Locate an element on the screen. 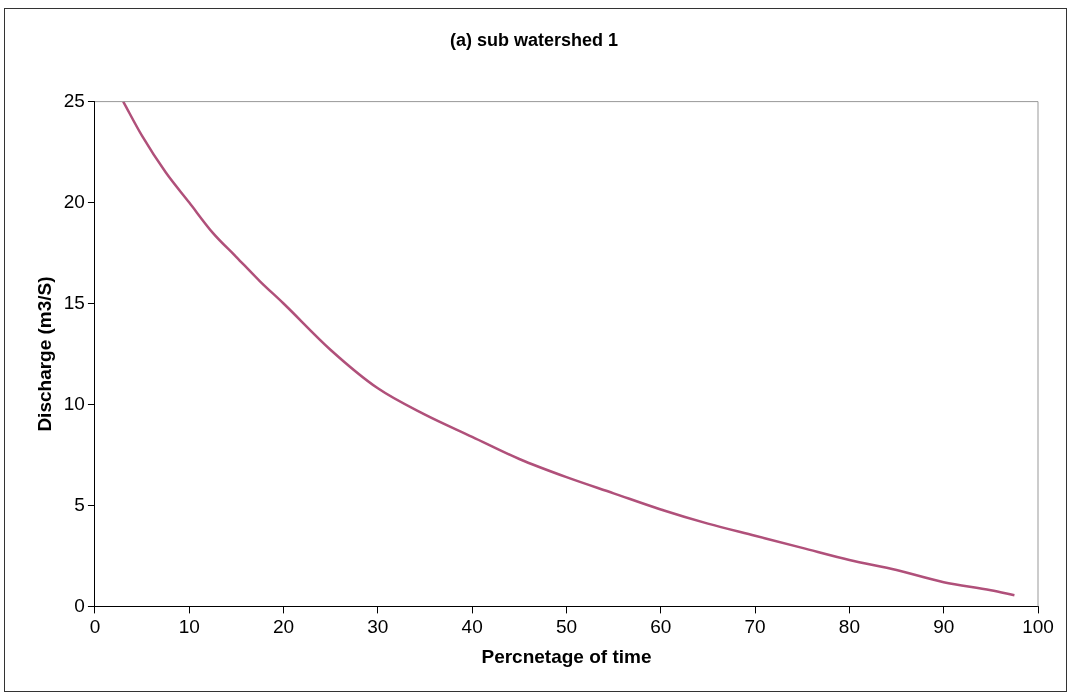 The height and width of the screenshot is (698, 1073). chart-title: (a) sub watershed 1 is located at coordinates (534, 39).